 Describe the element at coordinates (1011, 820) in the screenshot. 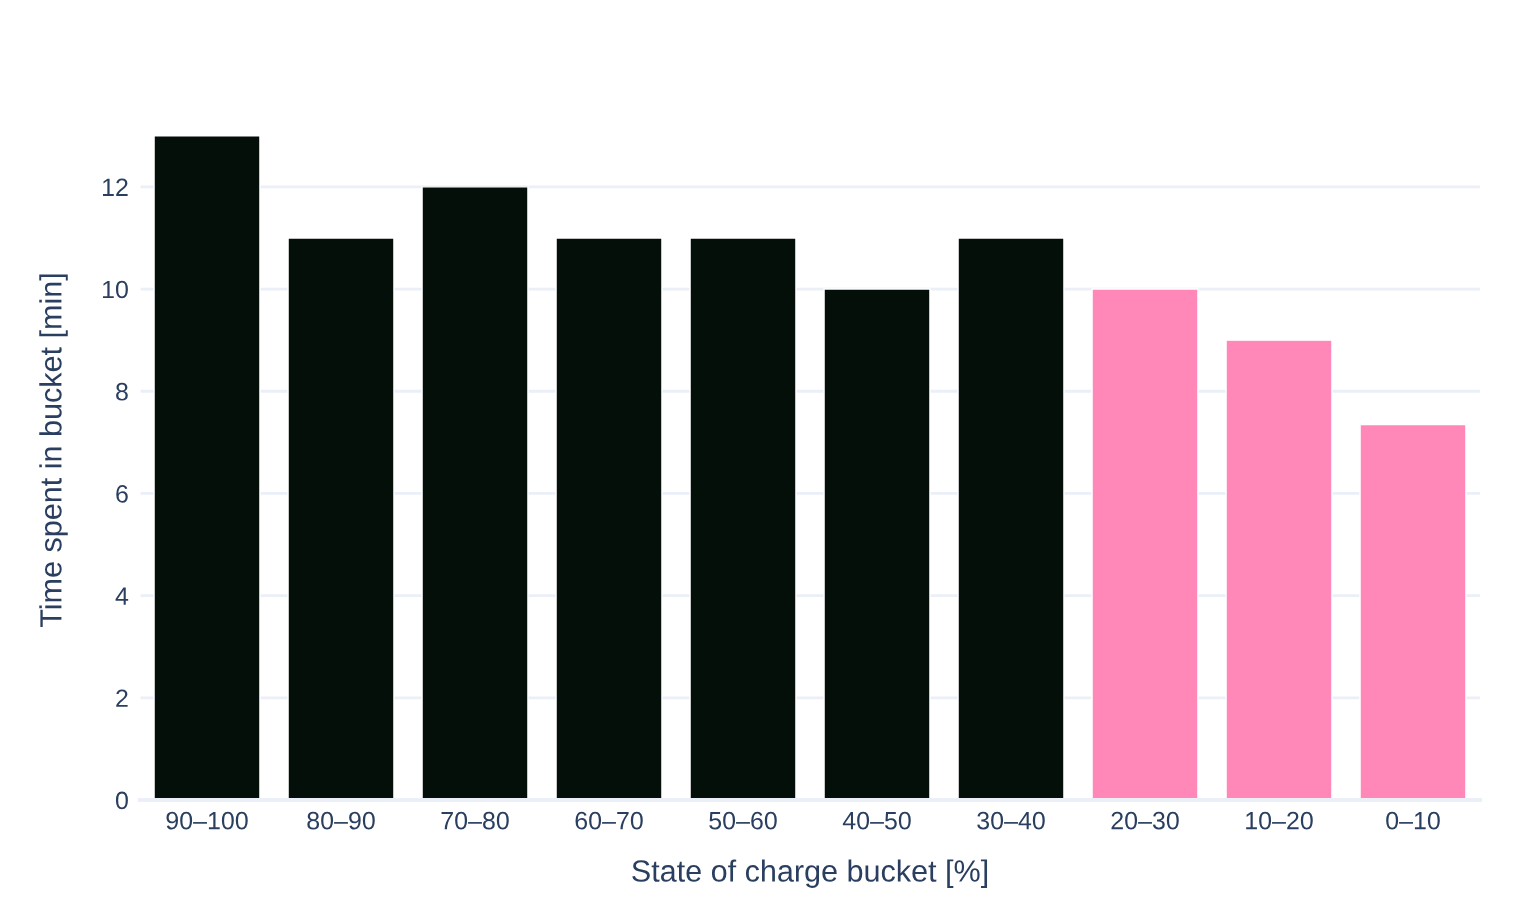

I see `x-tick-label: 30–40` at that location.